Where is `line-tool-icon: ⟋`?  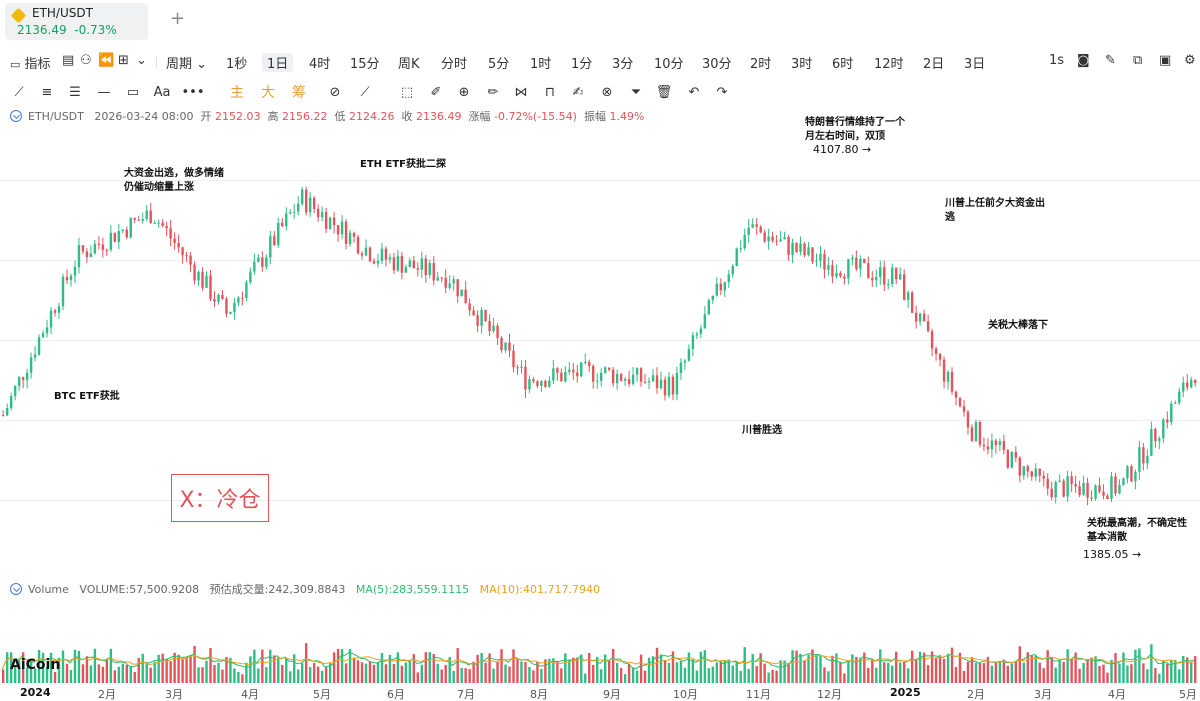
line-tool-icon: ⟋ is located at coordinates (19, 92).